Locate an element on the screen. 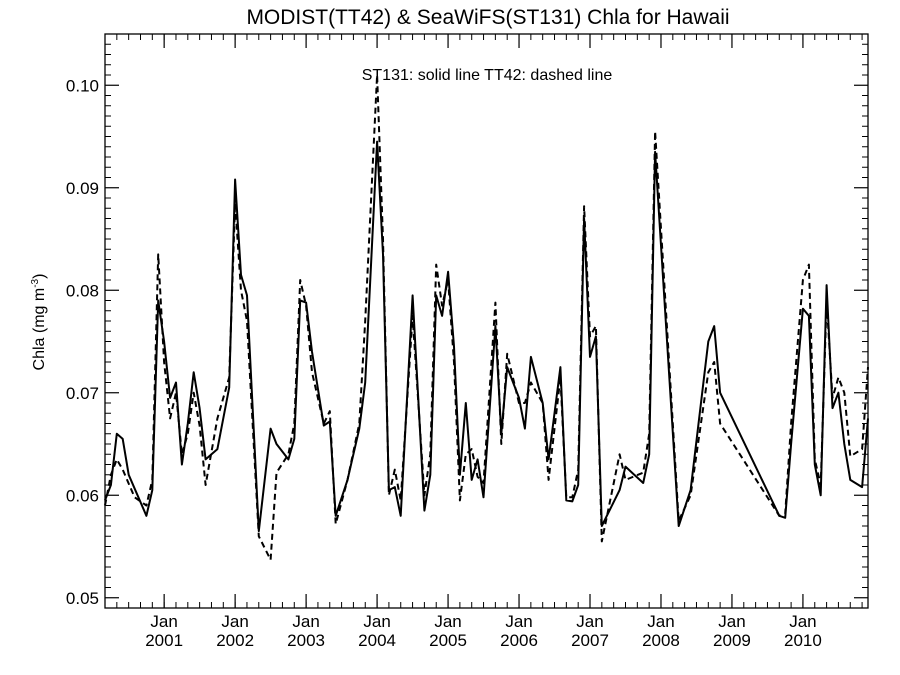 The height and width of the screenshot is (675, 900). x-tick-year: 2003 is located at coordinates (306, 640).